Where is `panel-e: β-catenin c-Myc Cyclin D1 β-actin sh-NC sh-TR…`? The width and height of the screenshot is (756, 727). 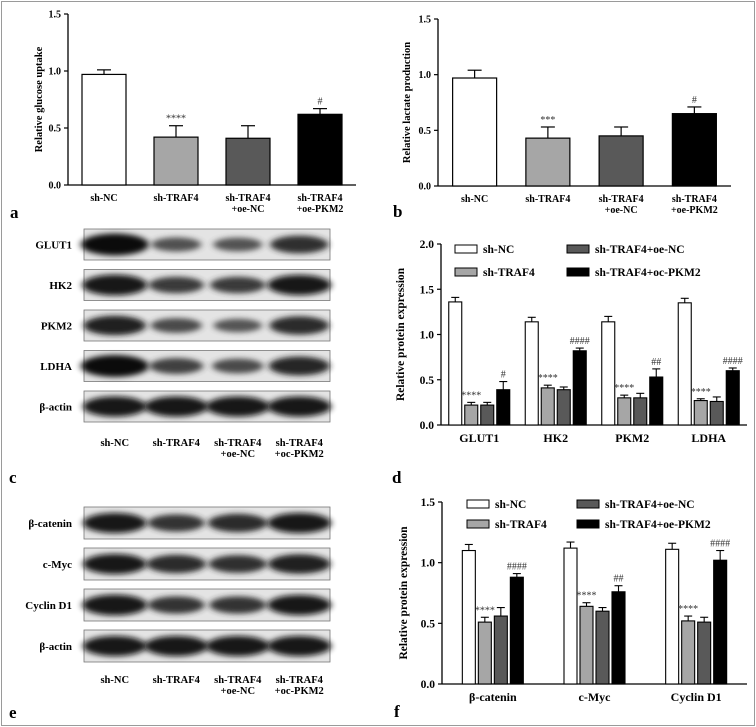 panel-e: β-catenin c-Myc Cyclin D1 β-actin sh-NC sh-TR… is located at coordinates (170, 614).